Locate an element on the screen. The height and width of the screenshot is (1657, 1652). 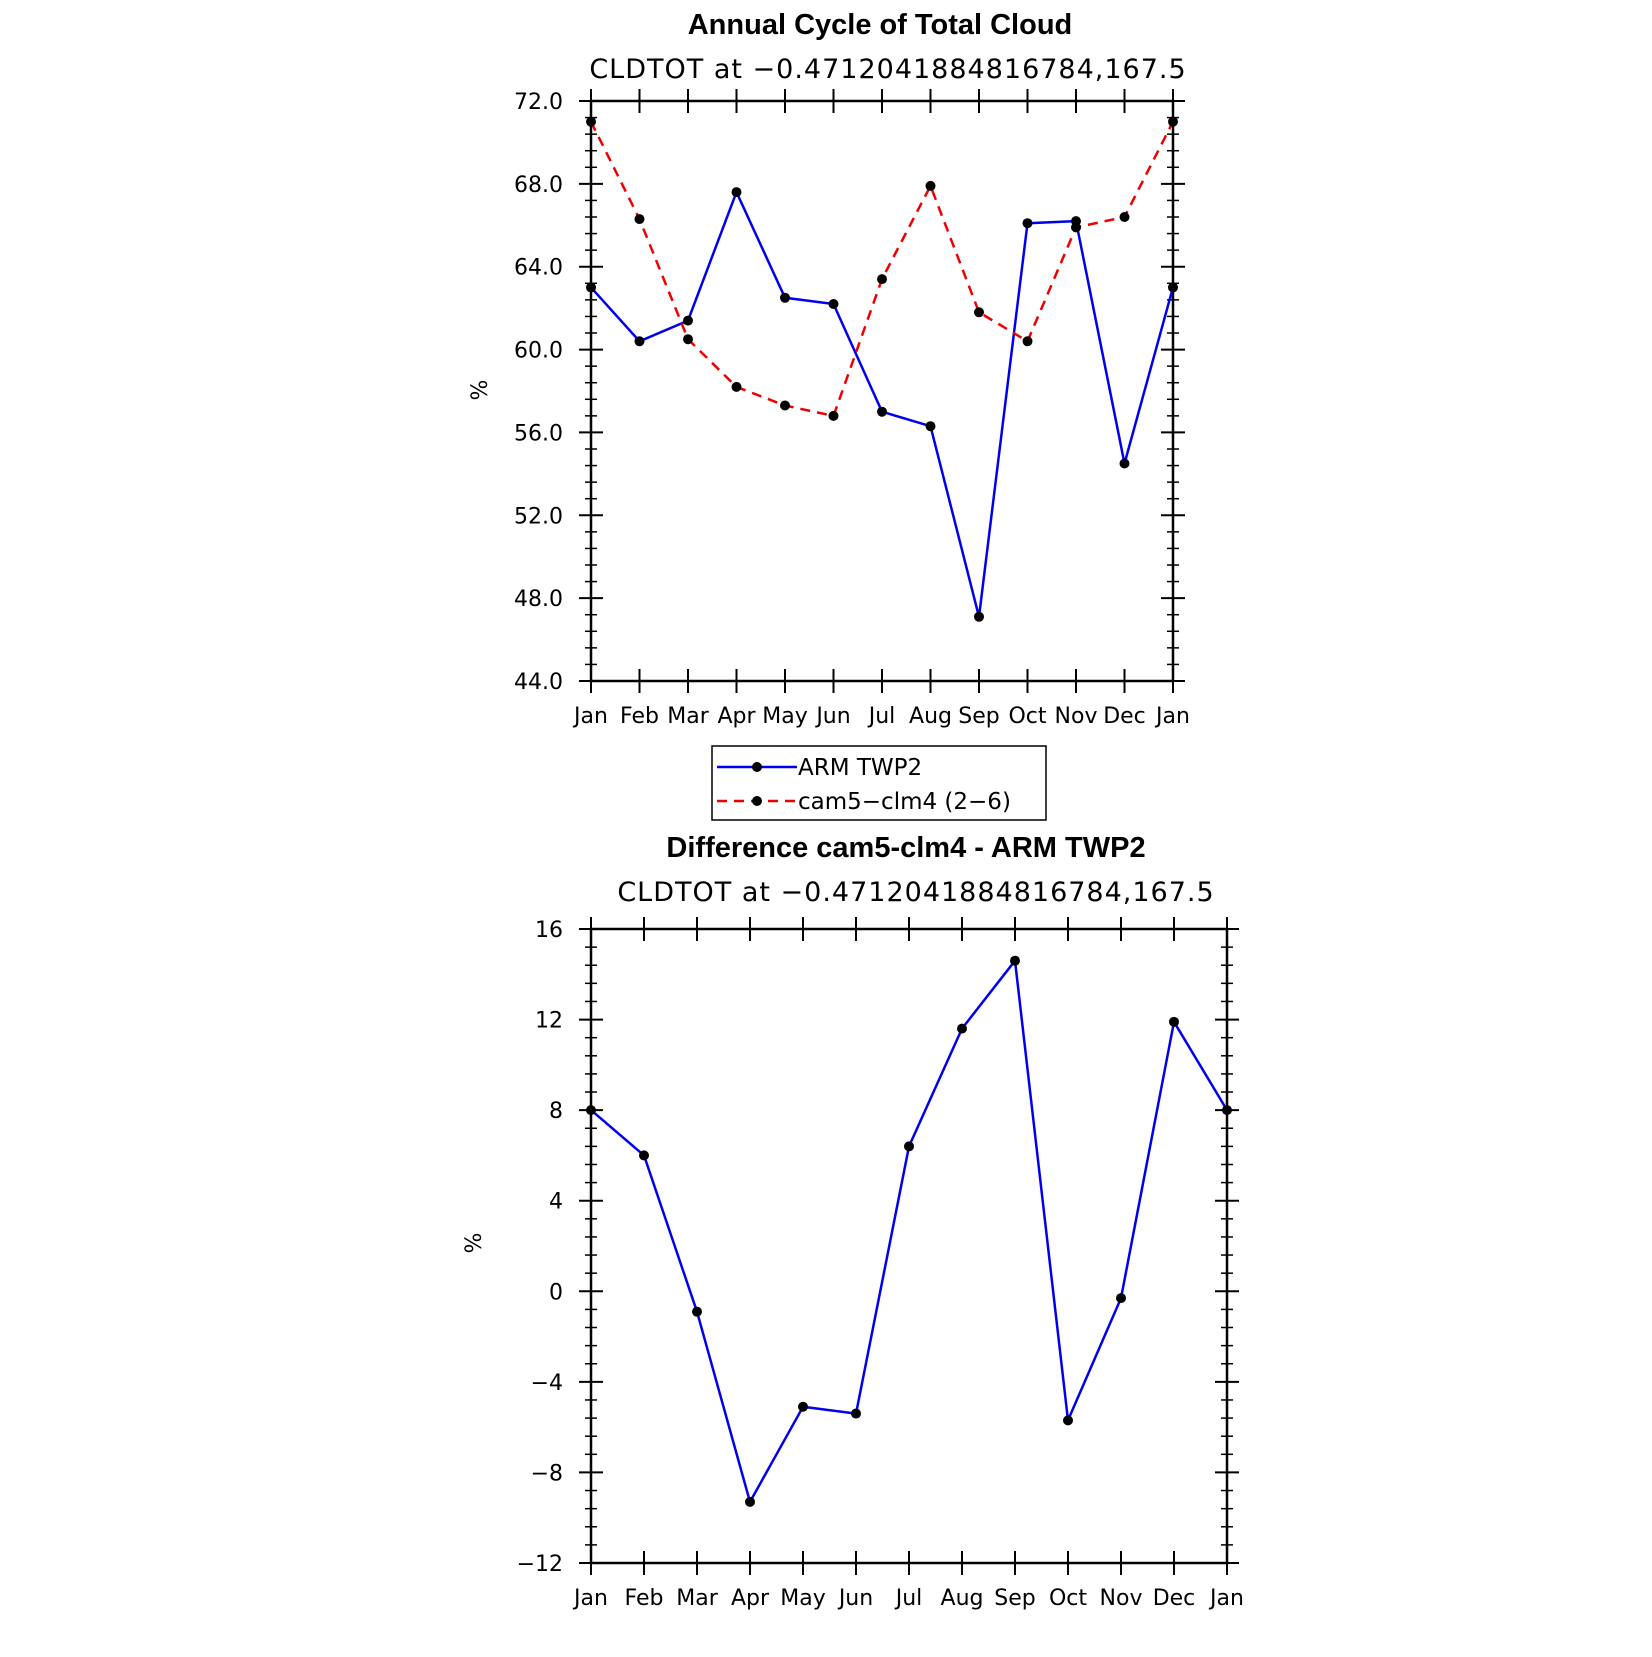
chart2-x-tick-label: May is located at coordinates (802, 1598).